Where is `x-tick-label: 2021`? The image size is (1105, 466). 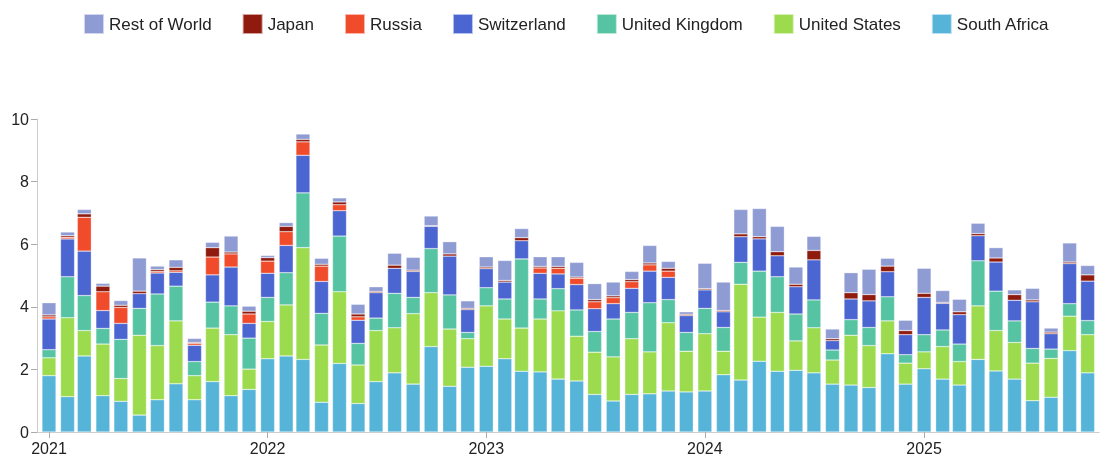
x-tick-label: 2021 is located at coordinates (49, 448).